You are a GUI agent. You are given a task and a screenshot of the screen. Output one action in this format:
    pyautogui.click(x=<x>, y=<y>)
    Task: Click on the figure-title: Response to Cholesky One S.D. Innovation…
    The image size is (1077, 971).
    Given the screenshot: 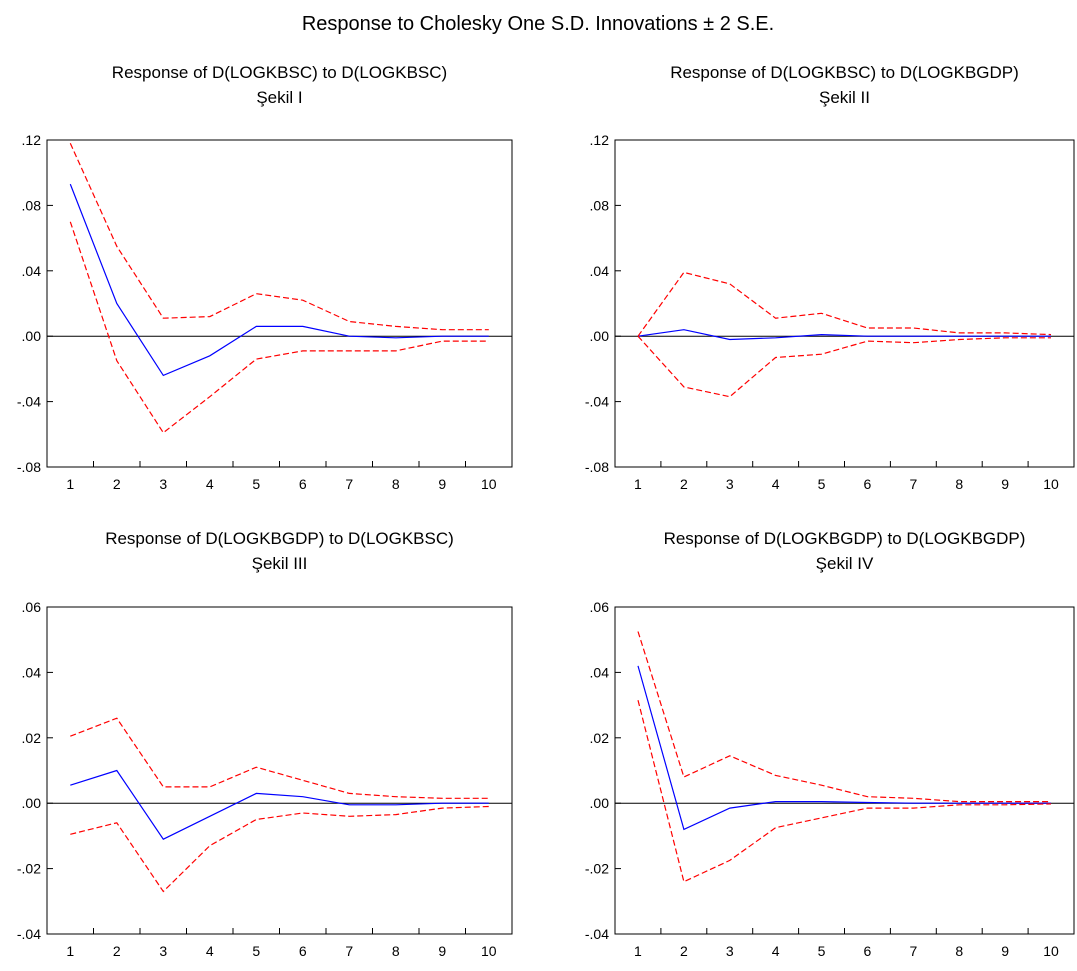 What is the action you would take?
    pyautogui.click(x=538, y=24)
    